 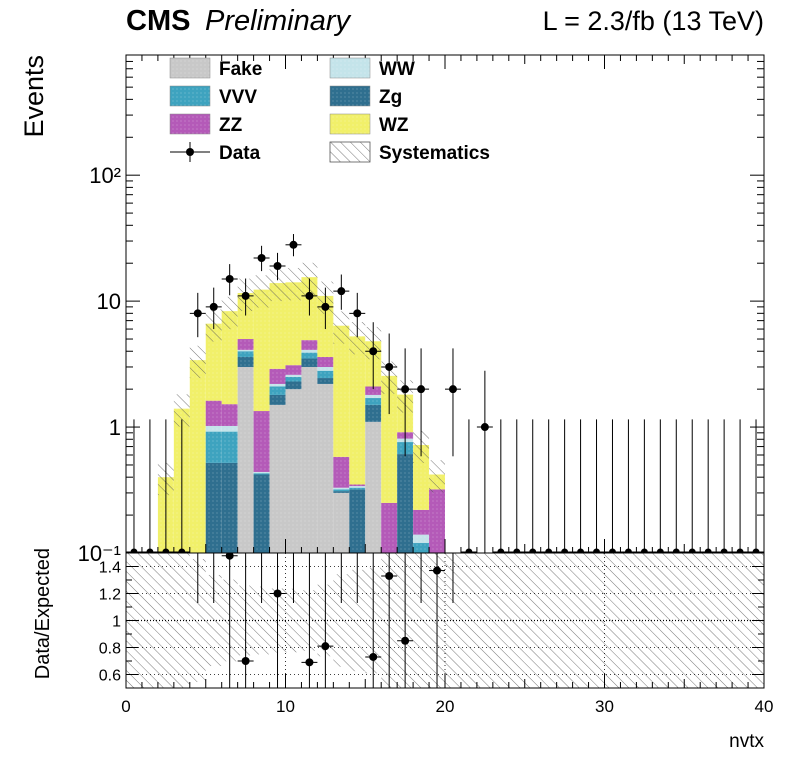 I want to click on bottom-ylabel: Data/Expected, so click(x=43, y=613).